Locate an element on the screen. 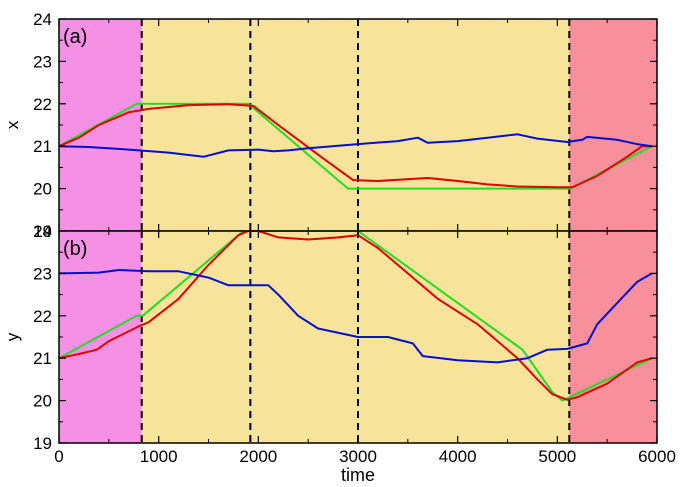 The image size is (682, 487). x-axis-label: time is located at coordinates (358, 475).